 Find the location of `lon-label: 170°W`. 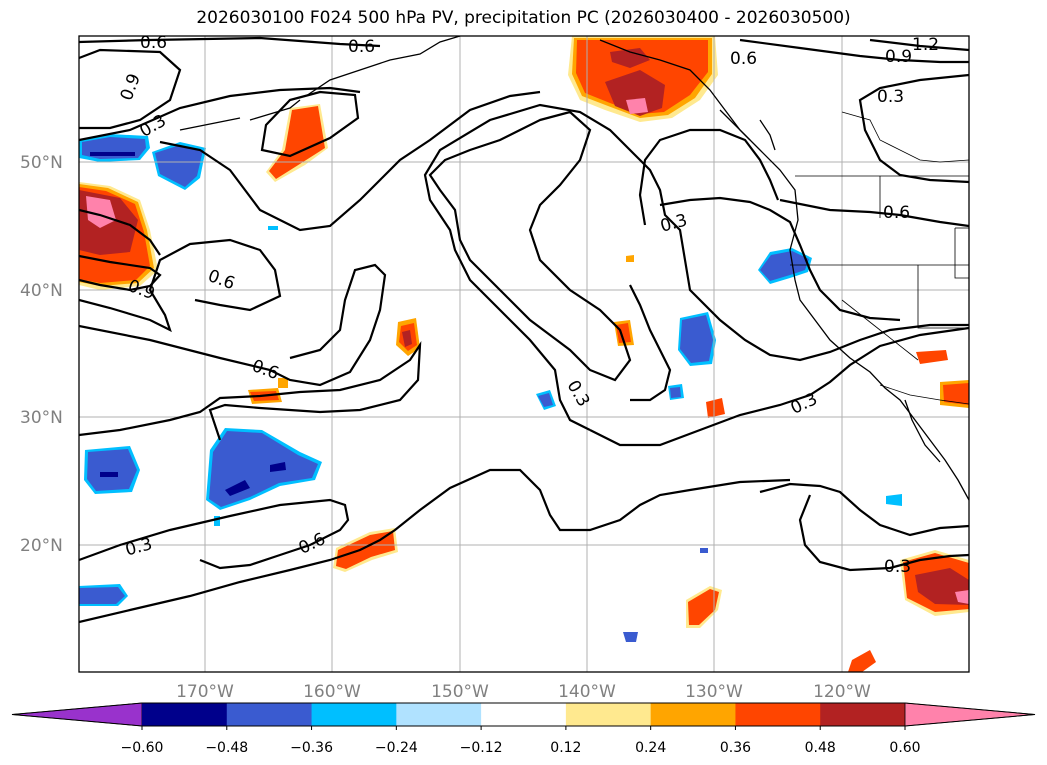

lon-label: 170°W is located at coordinates (205, 692).